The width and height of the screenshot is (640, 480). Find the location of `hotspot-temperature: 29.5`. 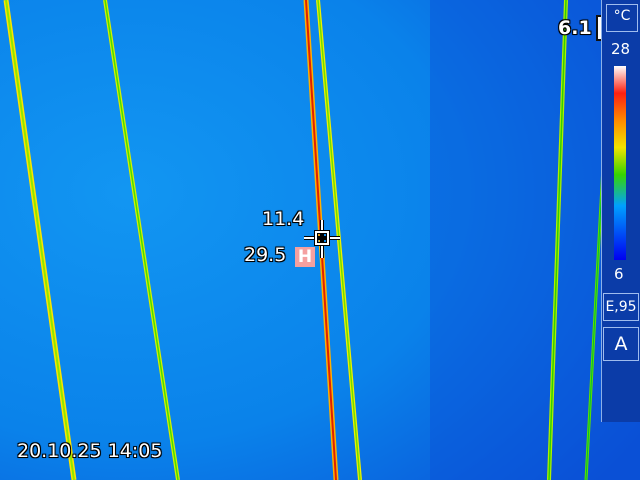

hotspot-temperature: 29.5 is located at coordinates (265, 255).